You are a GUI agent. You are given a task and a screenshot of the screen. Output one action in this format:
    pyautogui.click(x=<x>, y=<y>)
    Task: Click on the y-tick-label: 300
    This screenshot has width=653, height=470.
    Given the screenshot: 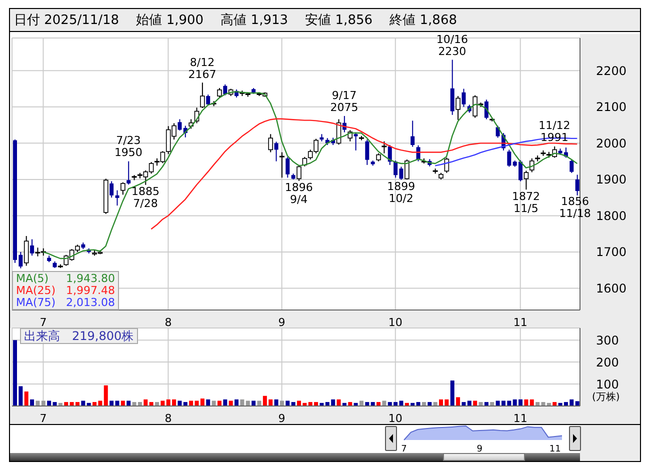 What is the action you would take?
    pyautogui.click(x=607, y=340)
    